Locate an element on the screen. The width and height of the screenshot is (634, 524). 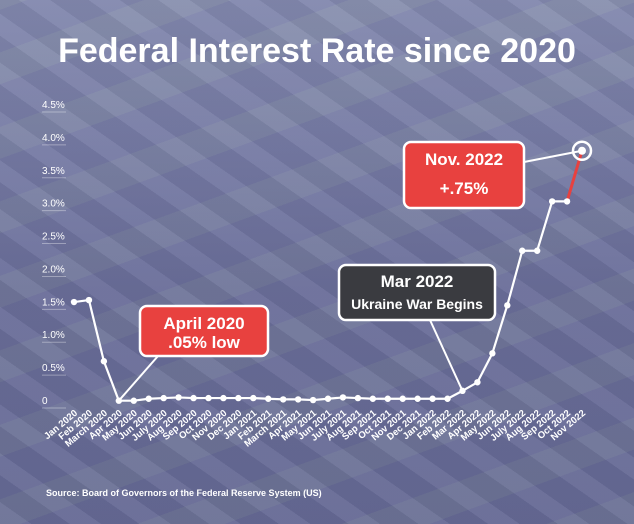
callout-title: Nov. 2022 is located at coordinates (464, 159).